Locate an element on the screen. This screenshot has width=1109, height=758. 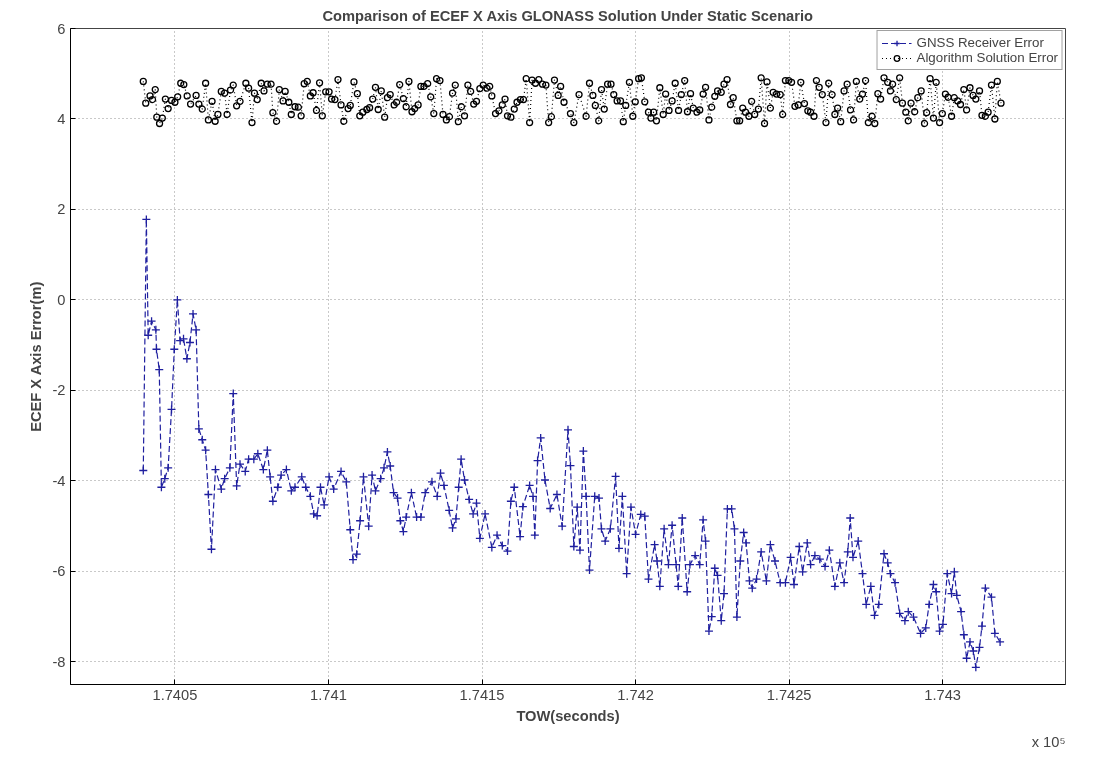
x-tick-label: 1.7425 is located at coordinates (789, 694).